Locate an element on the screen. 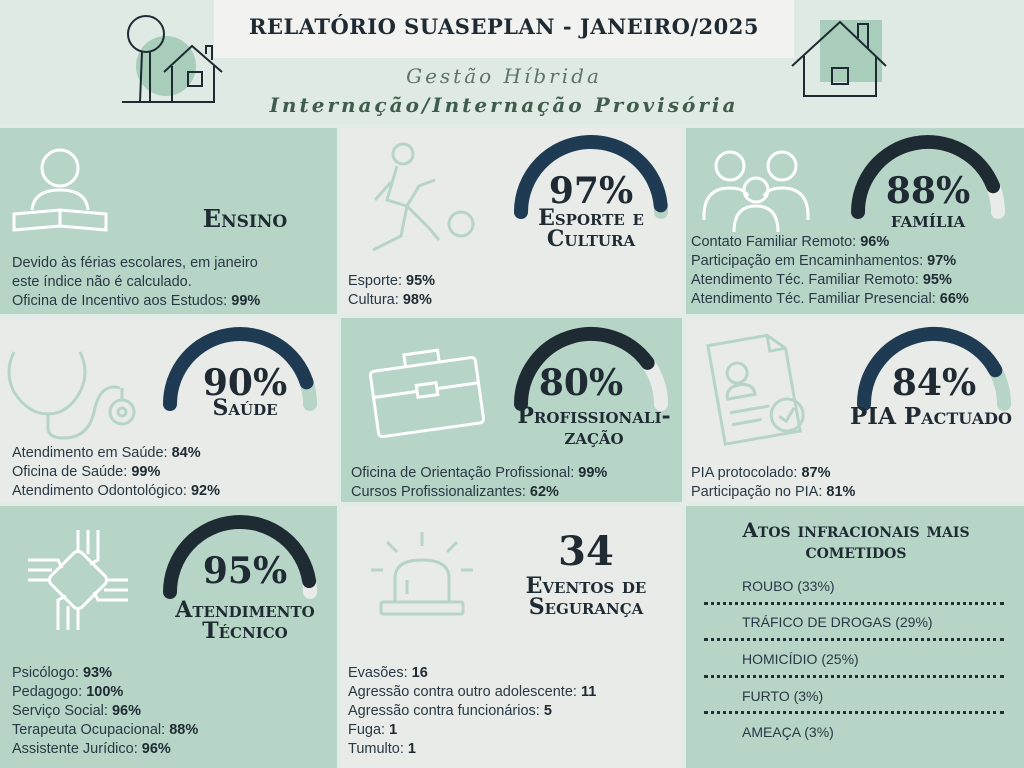 The height and width of the screenshot is (768, 1024). reader-book-icon is located at coordinates (60, 190).